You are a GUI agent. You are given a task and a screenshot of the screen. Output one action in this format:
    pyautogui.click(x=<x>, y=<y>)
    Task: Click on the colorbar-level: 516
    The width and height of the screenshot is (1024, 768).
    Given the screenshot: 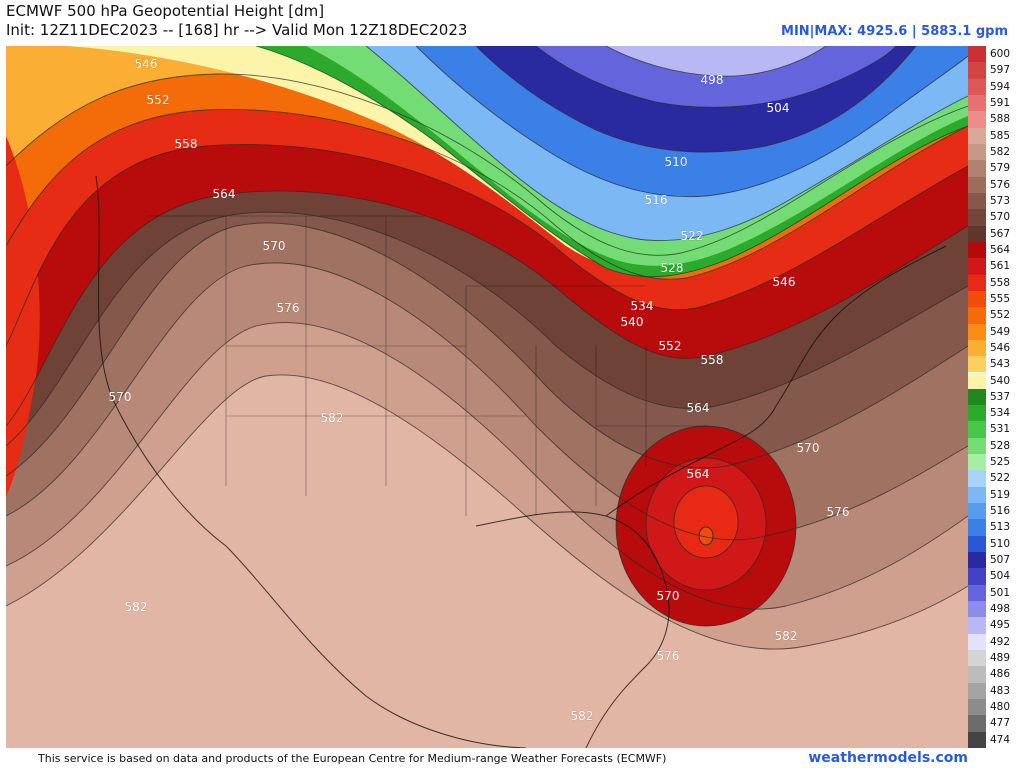 What is the action you would take?
    pyautogui.click(x=994, y=511)
    